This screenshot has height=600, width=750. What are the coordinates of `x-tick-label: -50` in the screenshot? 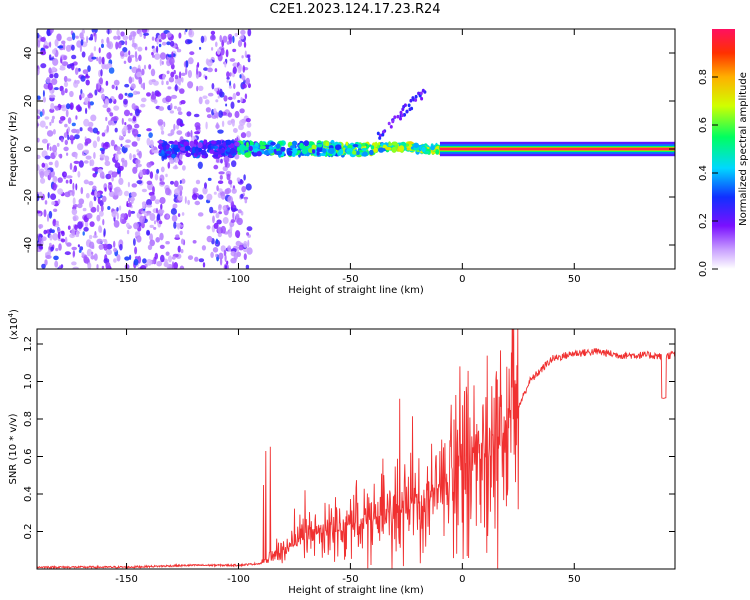 It's located at (350, 579).